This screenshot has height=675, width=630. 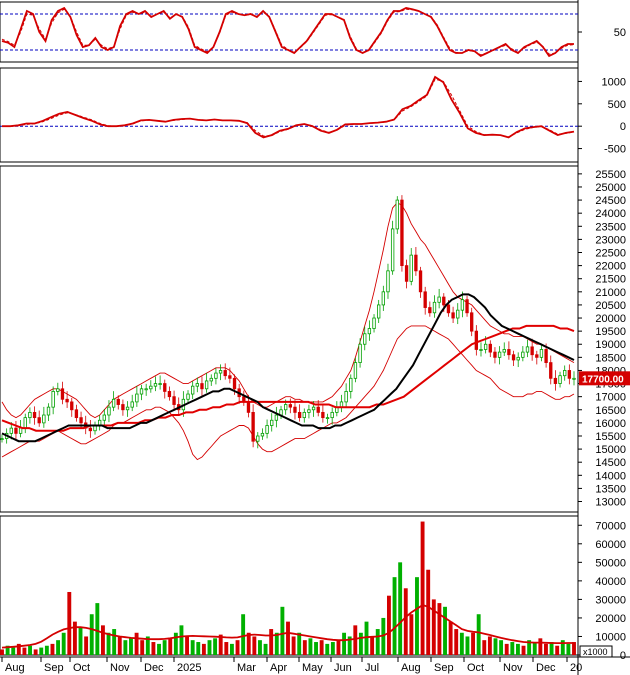 I want to click on x-tick-label: Jun, so click(x=343, y=668).